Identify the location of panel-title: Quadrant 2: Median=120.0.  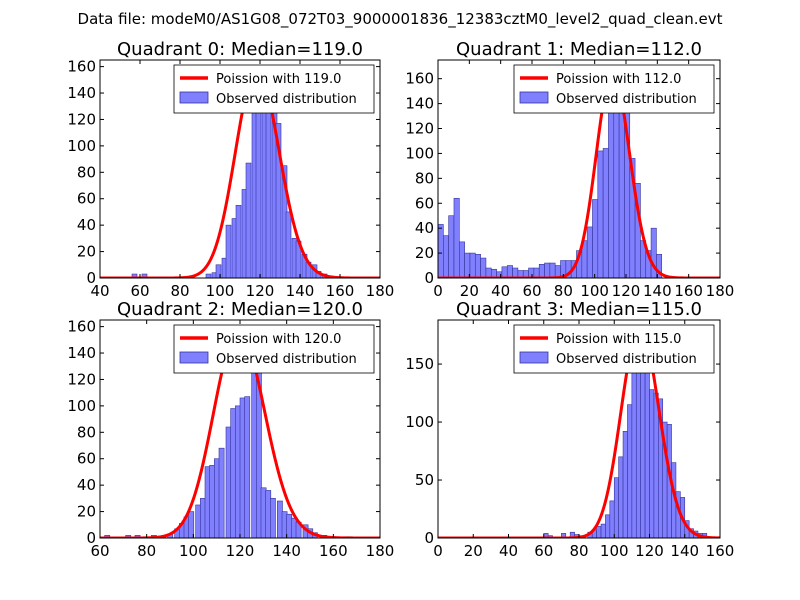
(240, 309).